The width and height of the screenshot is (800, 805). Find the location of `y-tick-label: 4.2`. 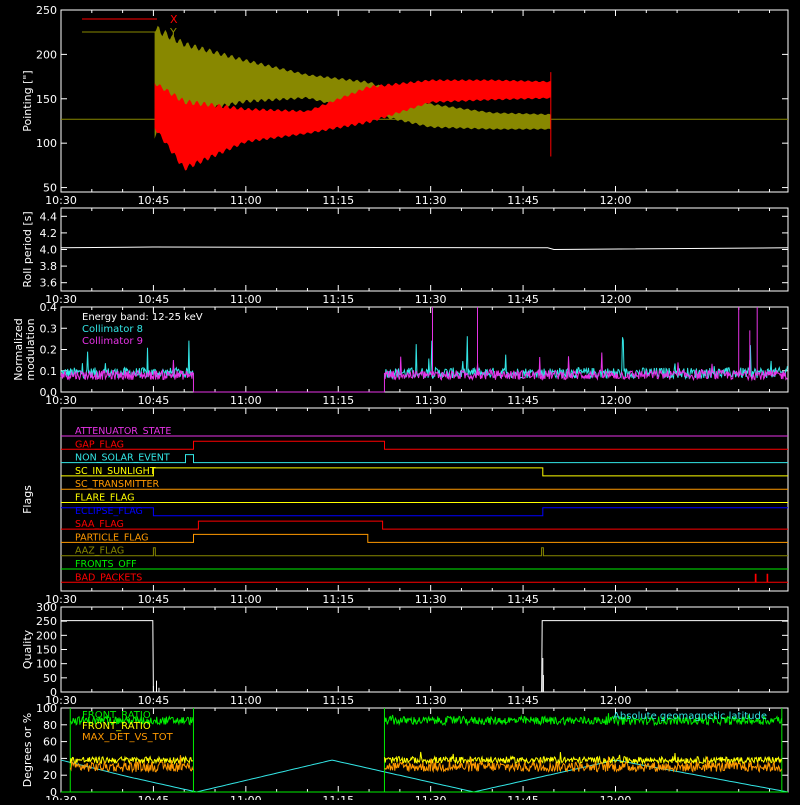

y-tick-label: 4.2 is located at coordinates (49, 233).